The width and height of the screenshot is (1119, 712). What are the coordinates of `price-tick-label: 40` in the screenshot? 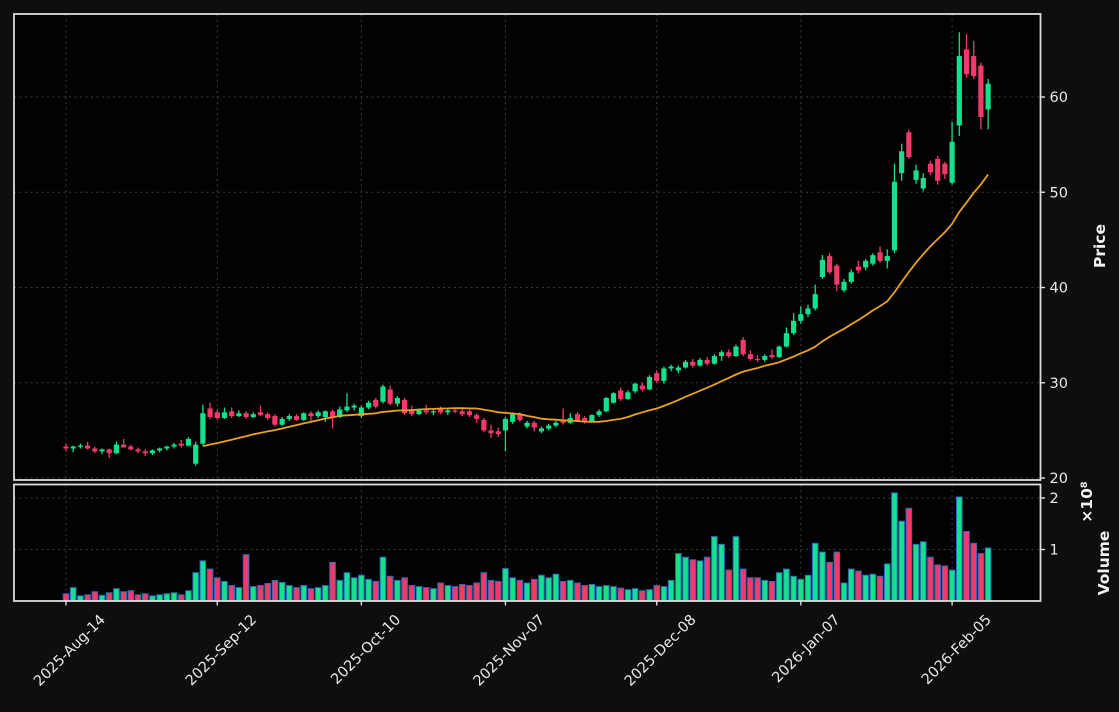 It's located at (1059, 289).